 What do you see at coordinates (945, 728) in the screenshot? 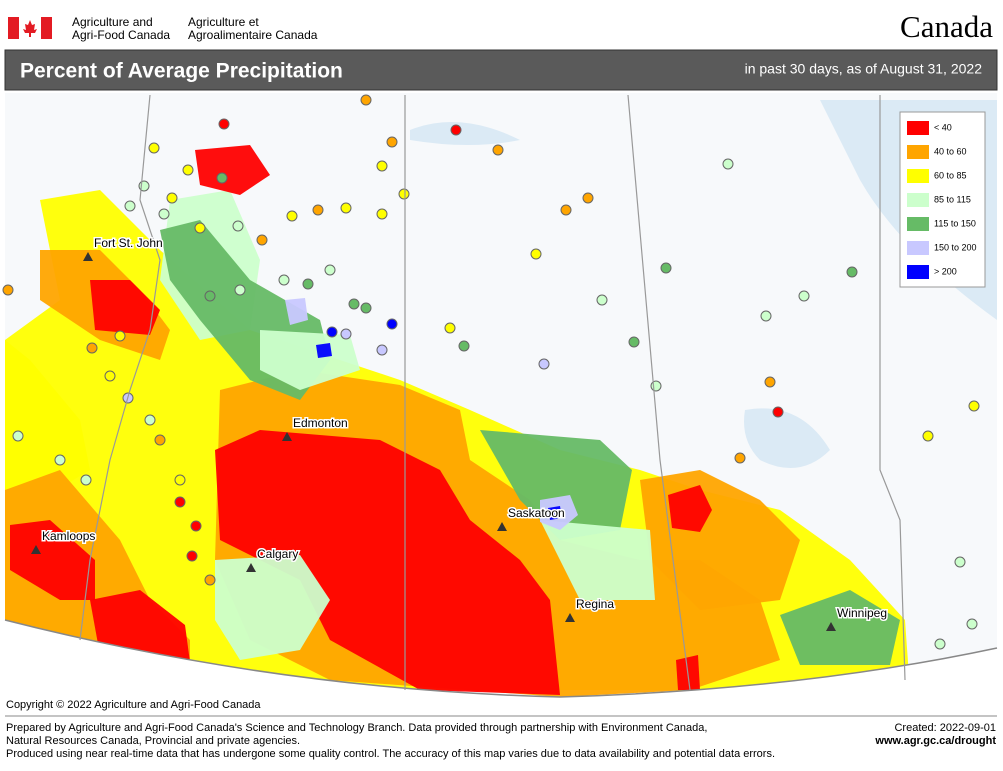
I see `created: Created: 2022-09-01` at bounding box center [945, 728].